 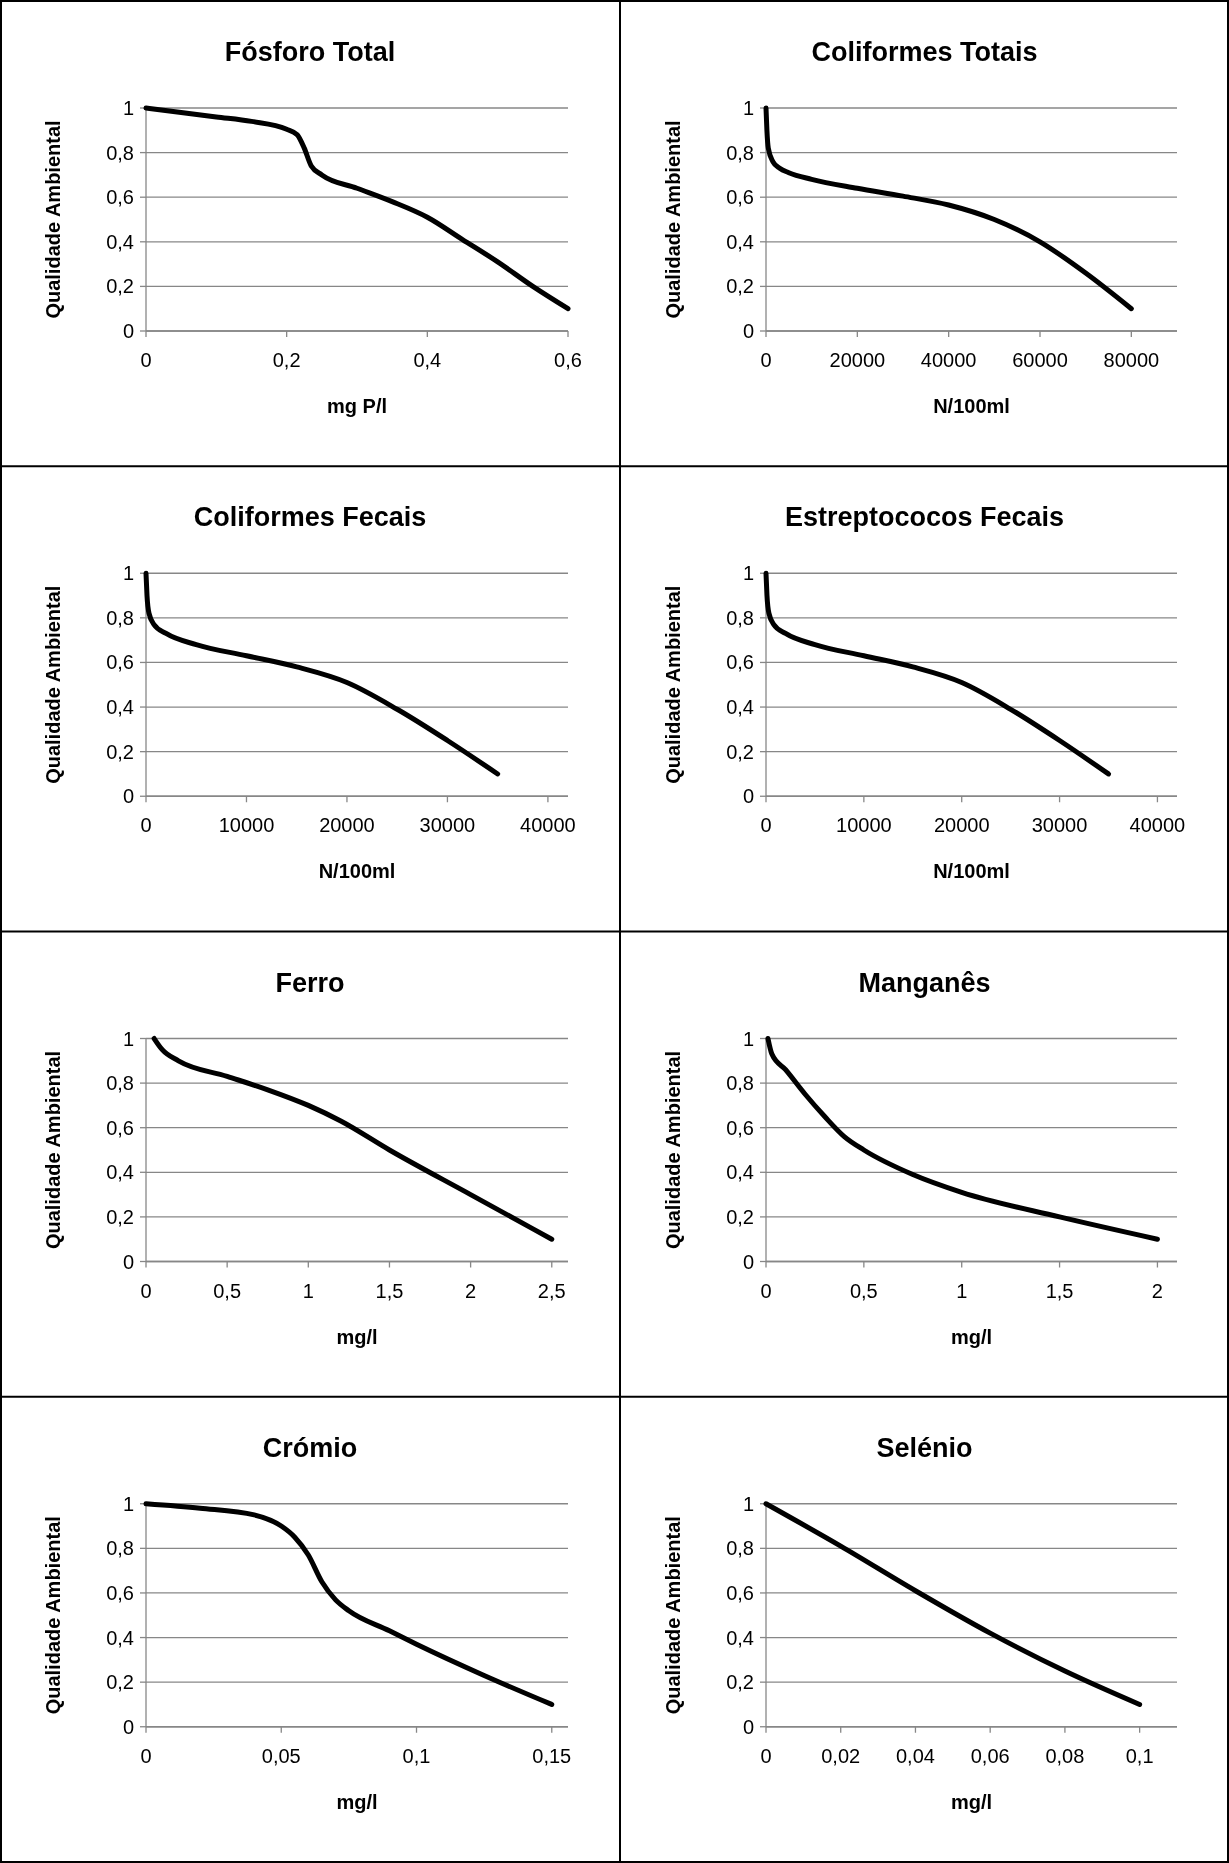 What do you see at coordinates (310, 1447) in the screenshot?
I see `chart-title: Crómio` at bounding box center [310, 1447].